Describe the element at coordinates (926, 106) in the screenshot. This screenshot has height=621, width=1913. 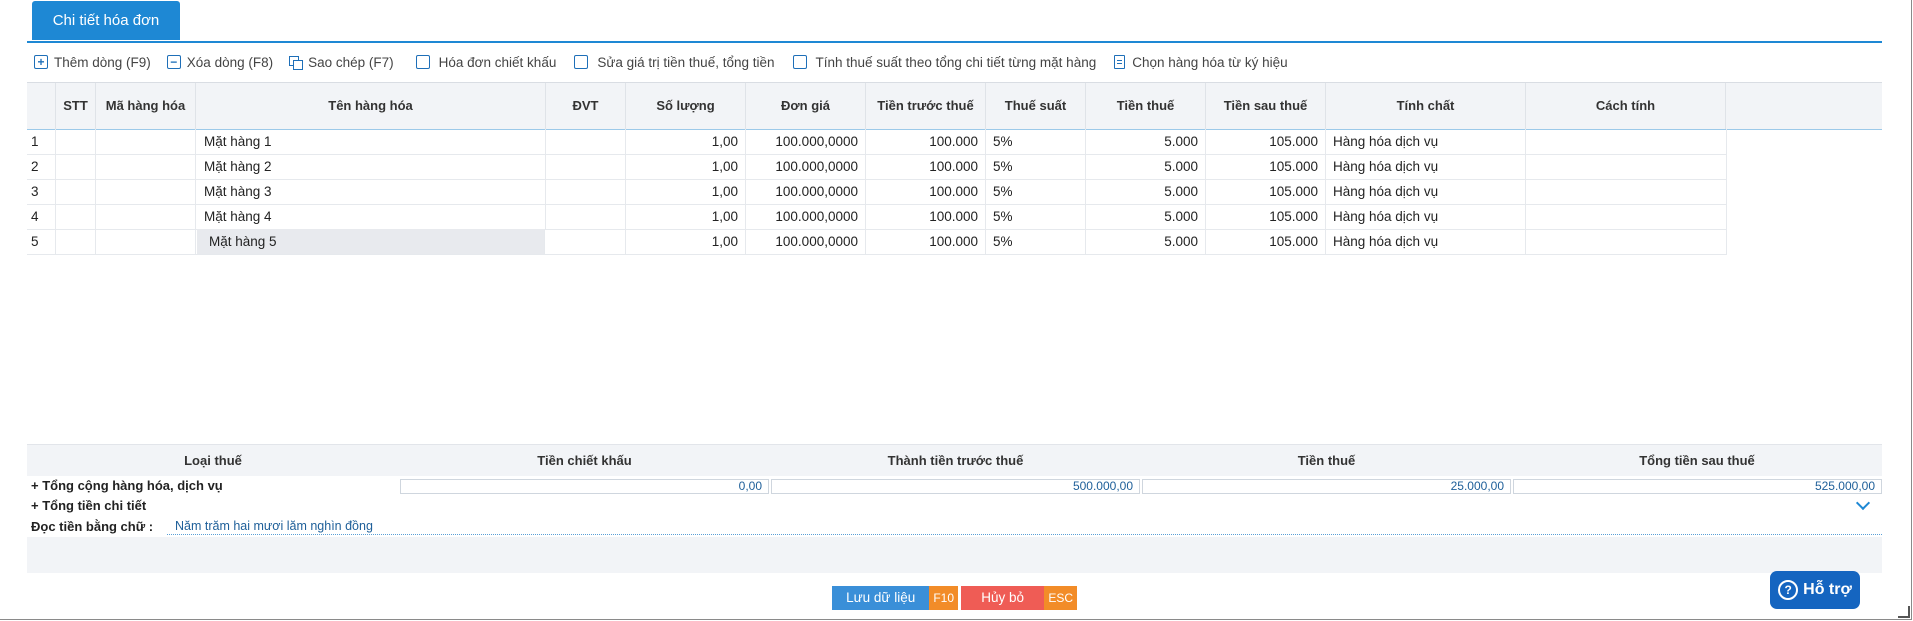
I see `header-pretax: Tiền trước thuế` at that location.